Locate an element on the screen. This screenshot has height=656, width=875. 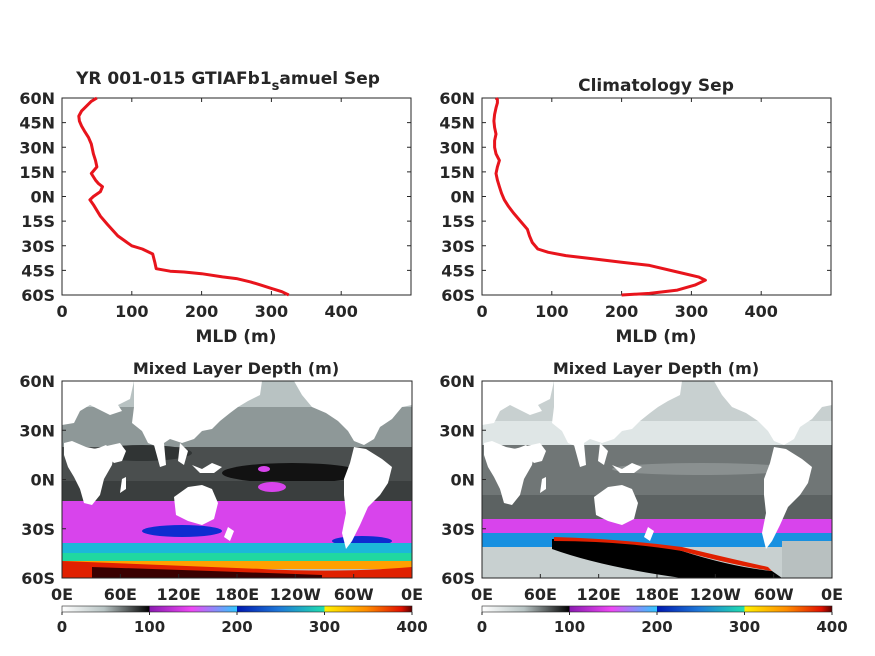
map-title-left: Mixed Layer Depth (m) is located at coordinates (236, 368).